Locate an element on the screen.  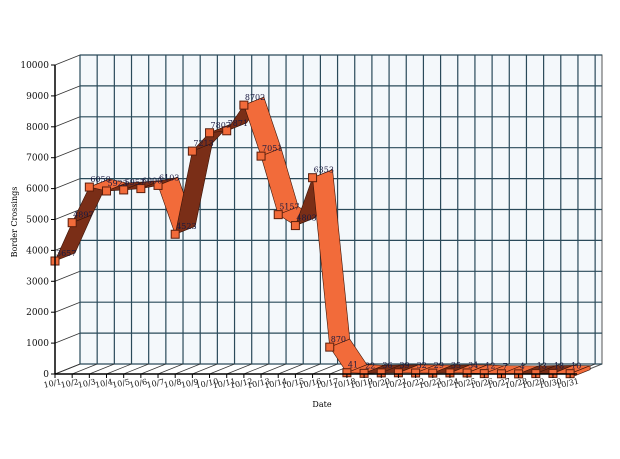
y-tick-label: 7000 is located at coordinates (37, 159).